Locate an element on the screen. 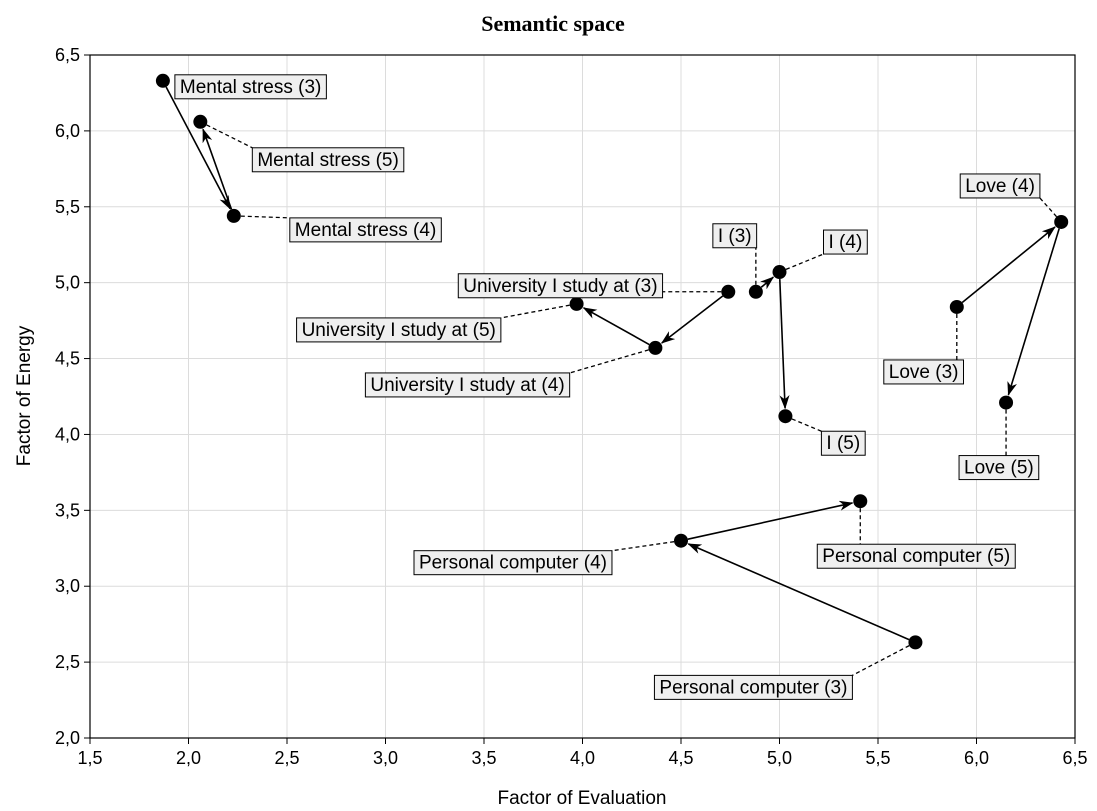 The height and width of the screenshot is (811, 1097). point-label-text: Personal computer (5) is located at coordinates (916, 556).